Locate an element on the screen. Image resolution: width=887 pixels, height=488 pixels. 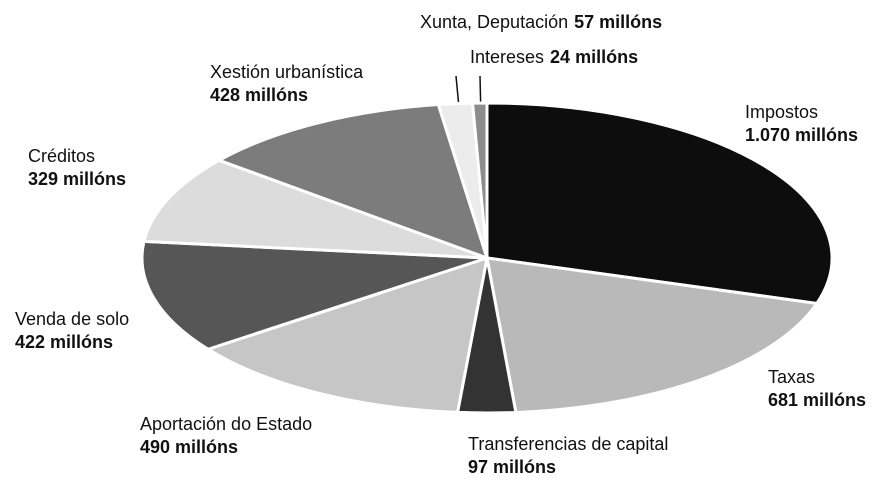
slice-value-label: 97 millóns is located at coordinates (512, 467).